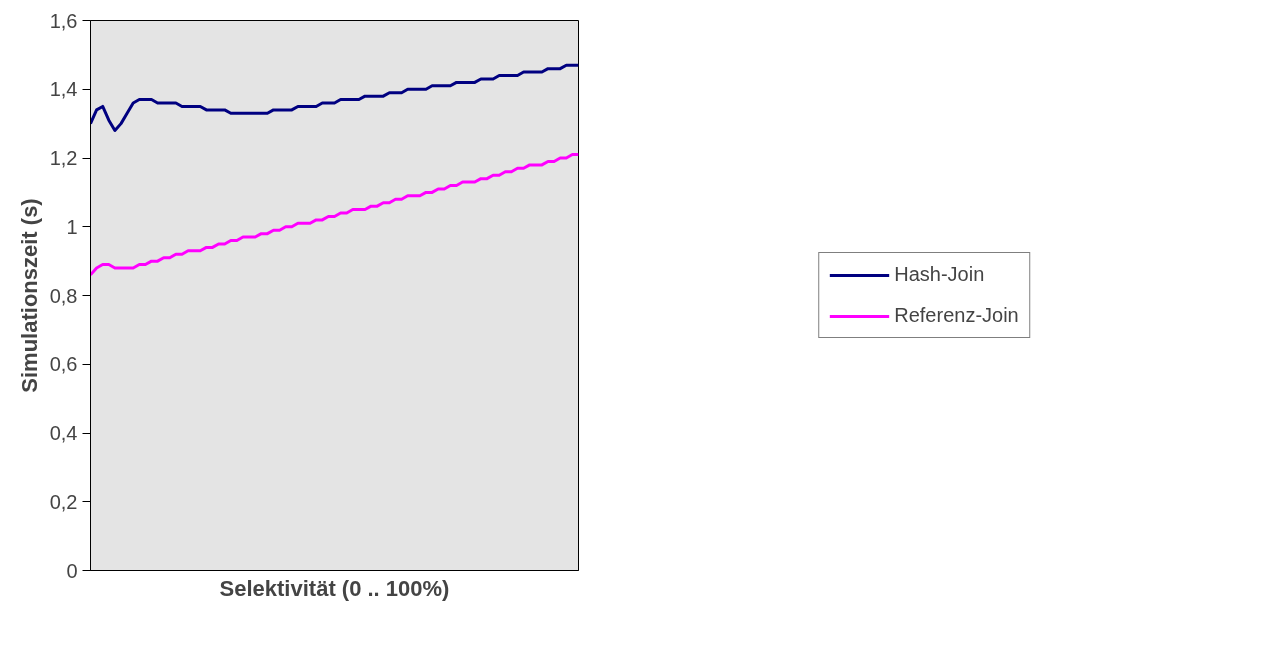  I want to click on x-axis-title: Selektivität (0 .. 100%), so click(334, 588).